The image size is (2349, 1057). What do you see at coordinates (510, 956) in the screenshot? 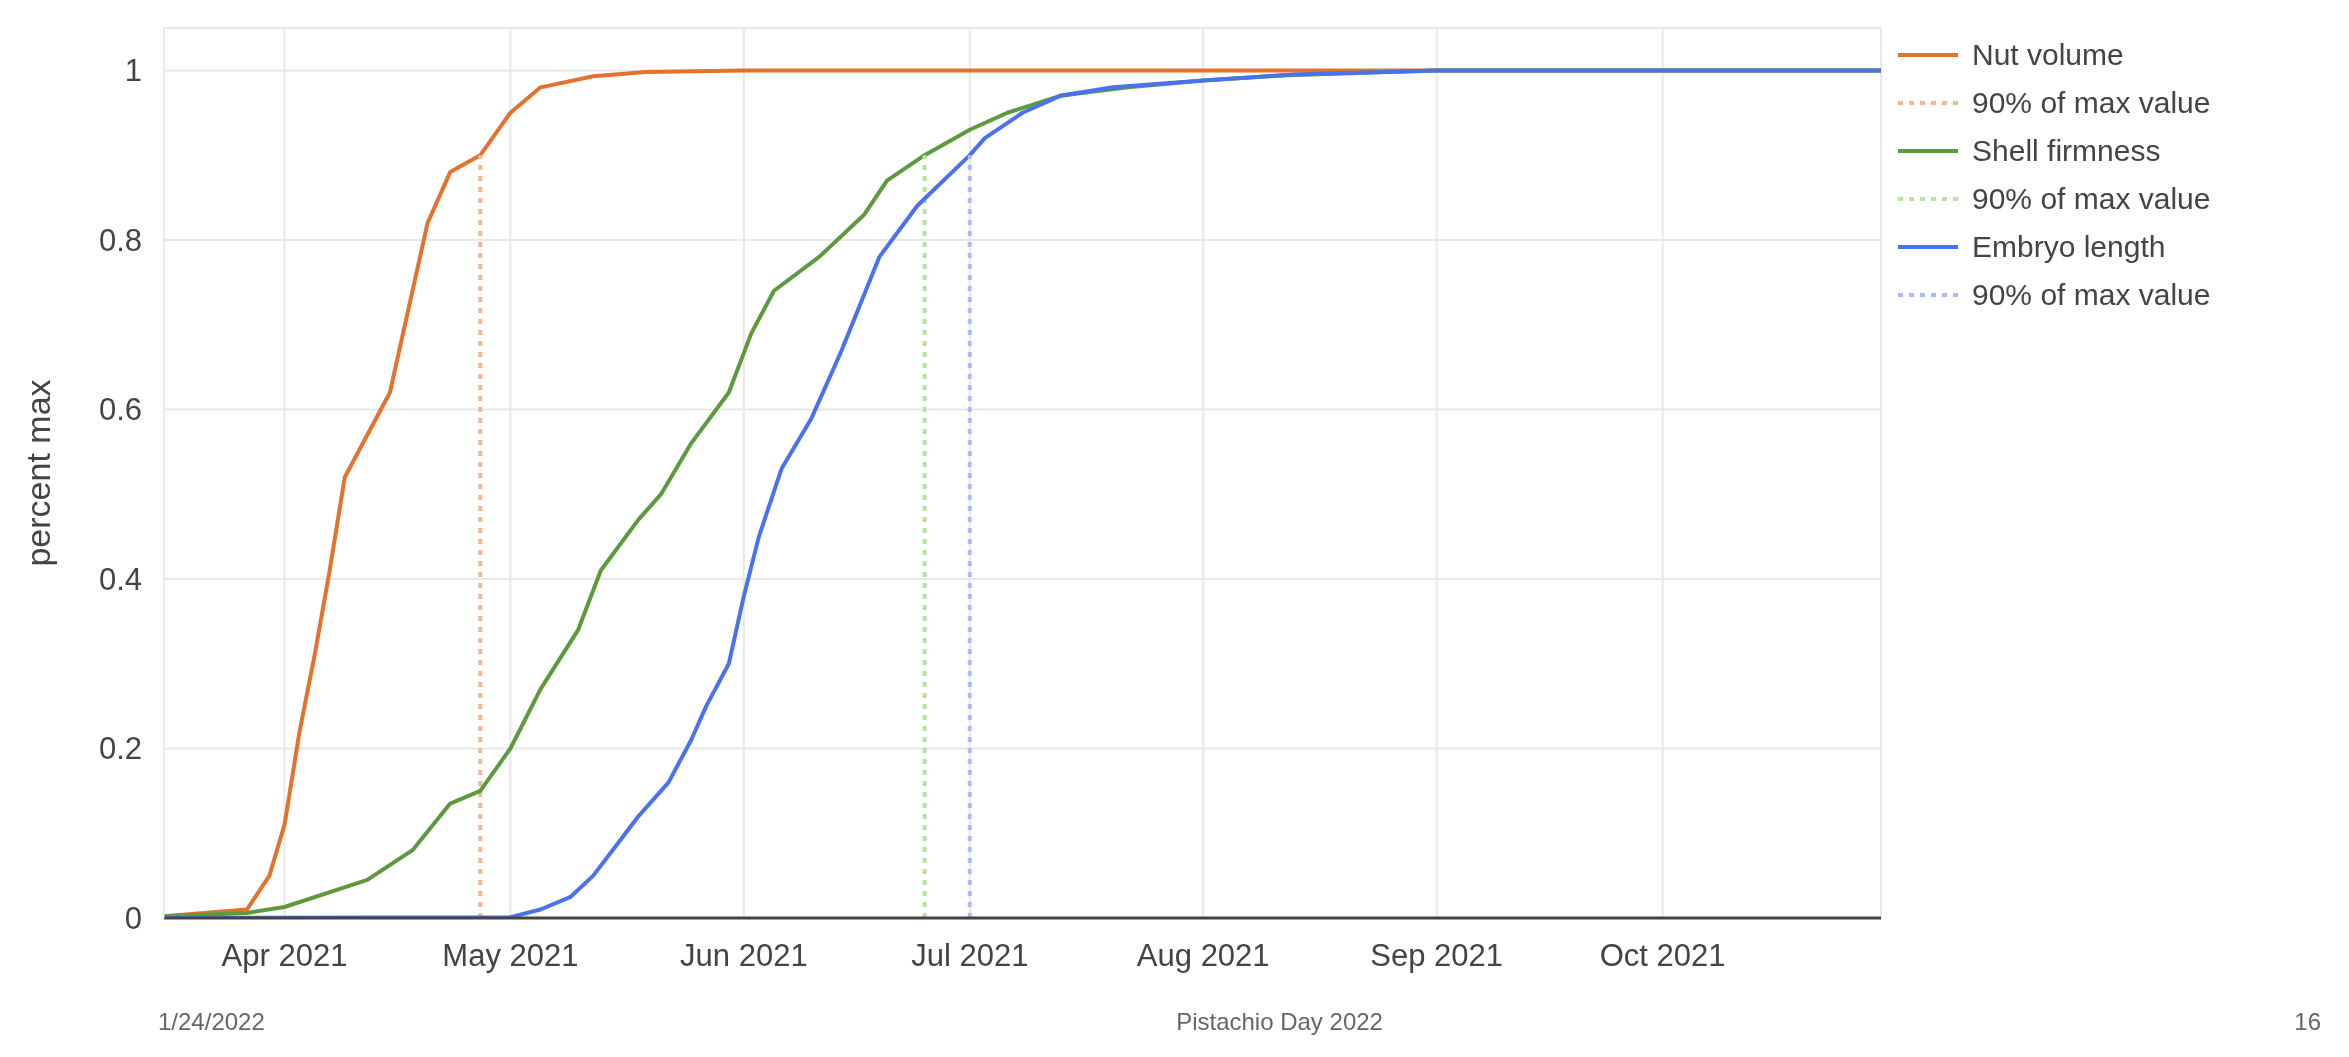
I see `x-tick-label: May 2021` at bounding box center [510, 956].